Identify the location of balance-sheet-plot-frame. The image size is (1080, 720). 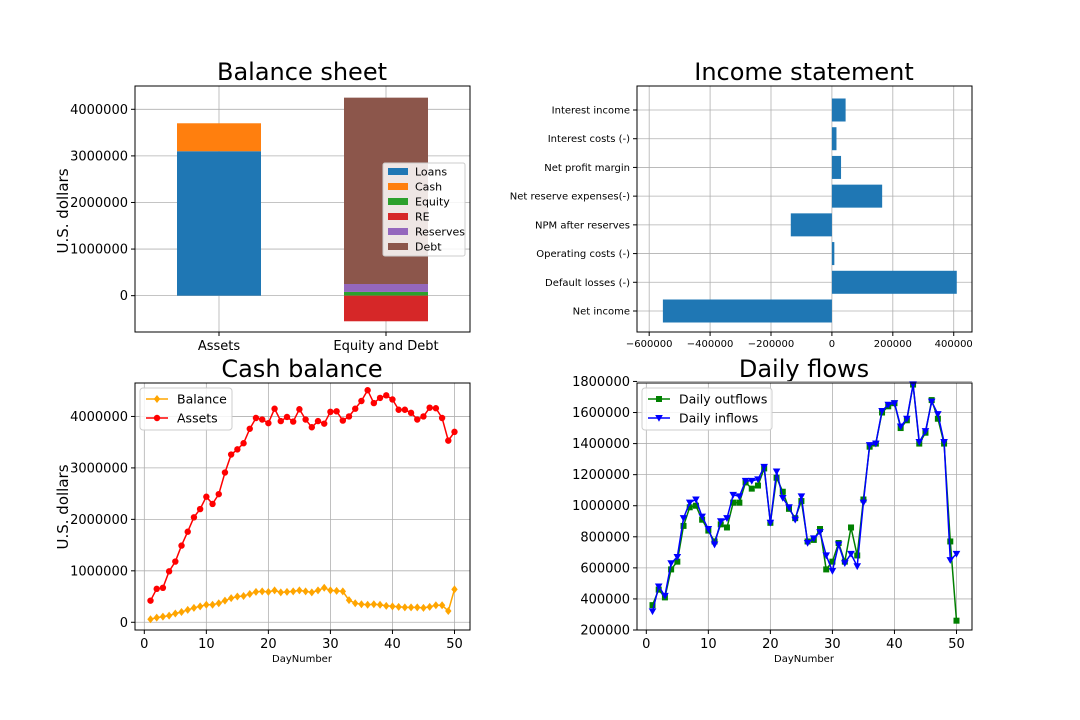
(302, 209).